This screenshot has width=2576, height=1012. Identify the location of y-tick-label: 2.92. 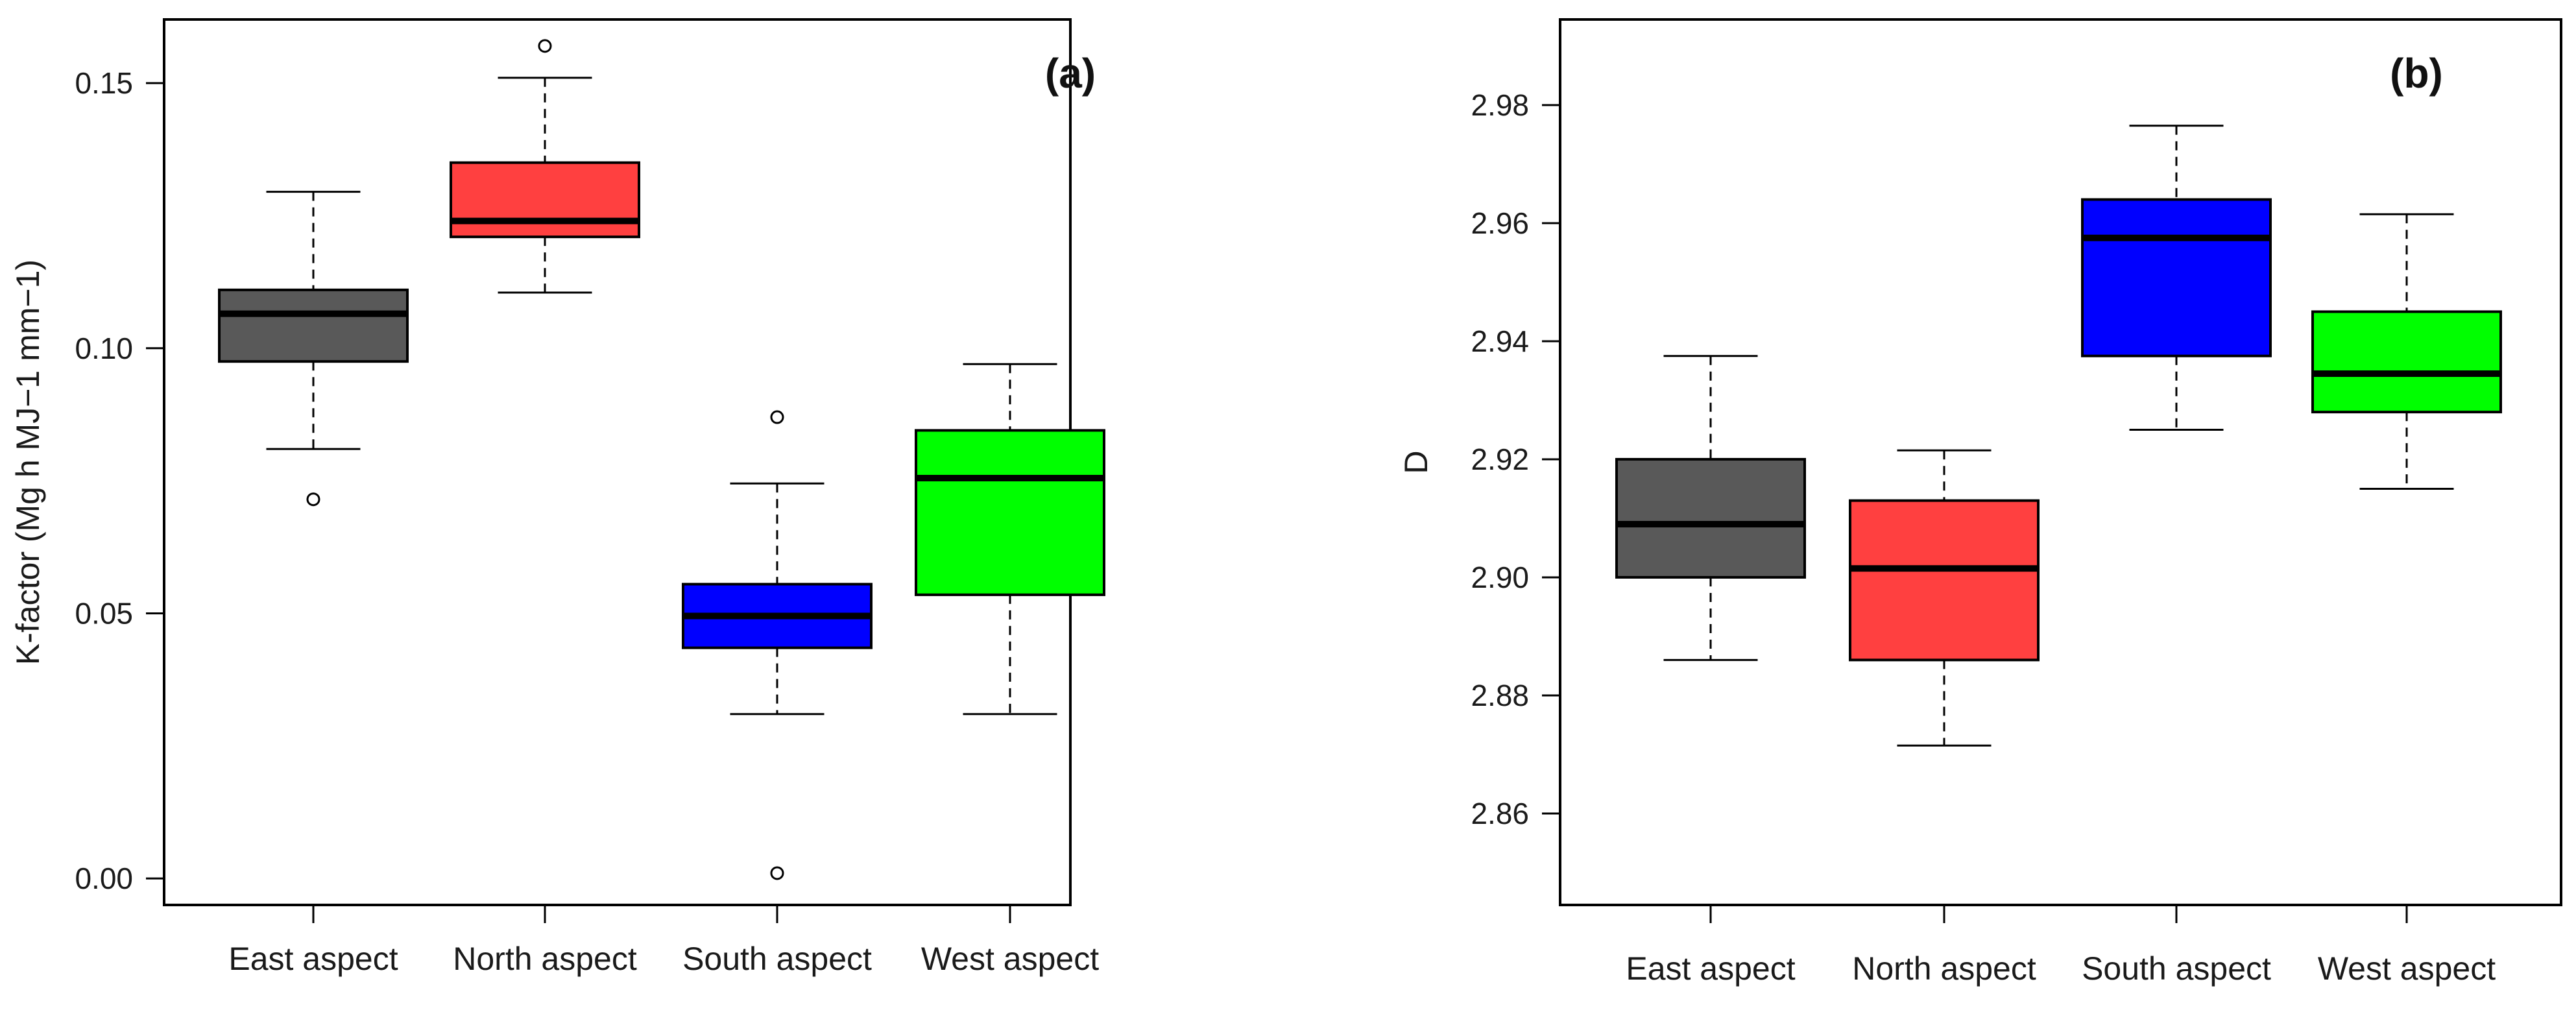
(1500, 459).